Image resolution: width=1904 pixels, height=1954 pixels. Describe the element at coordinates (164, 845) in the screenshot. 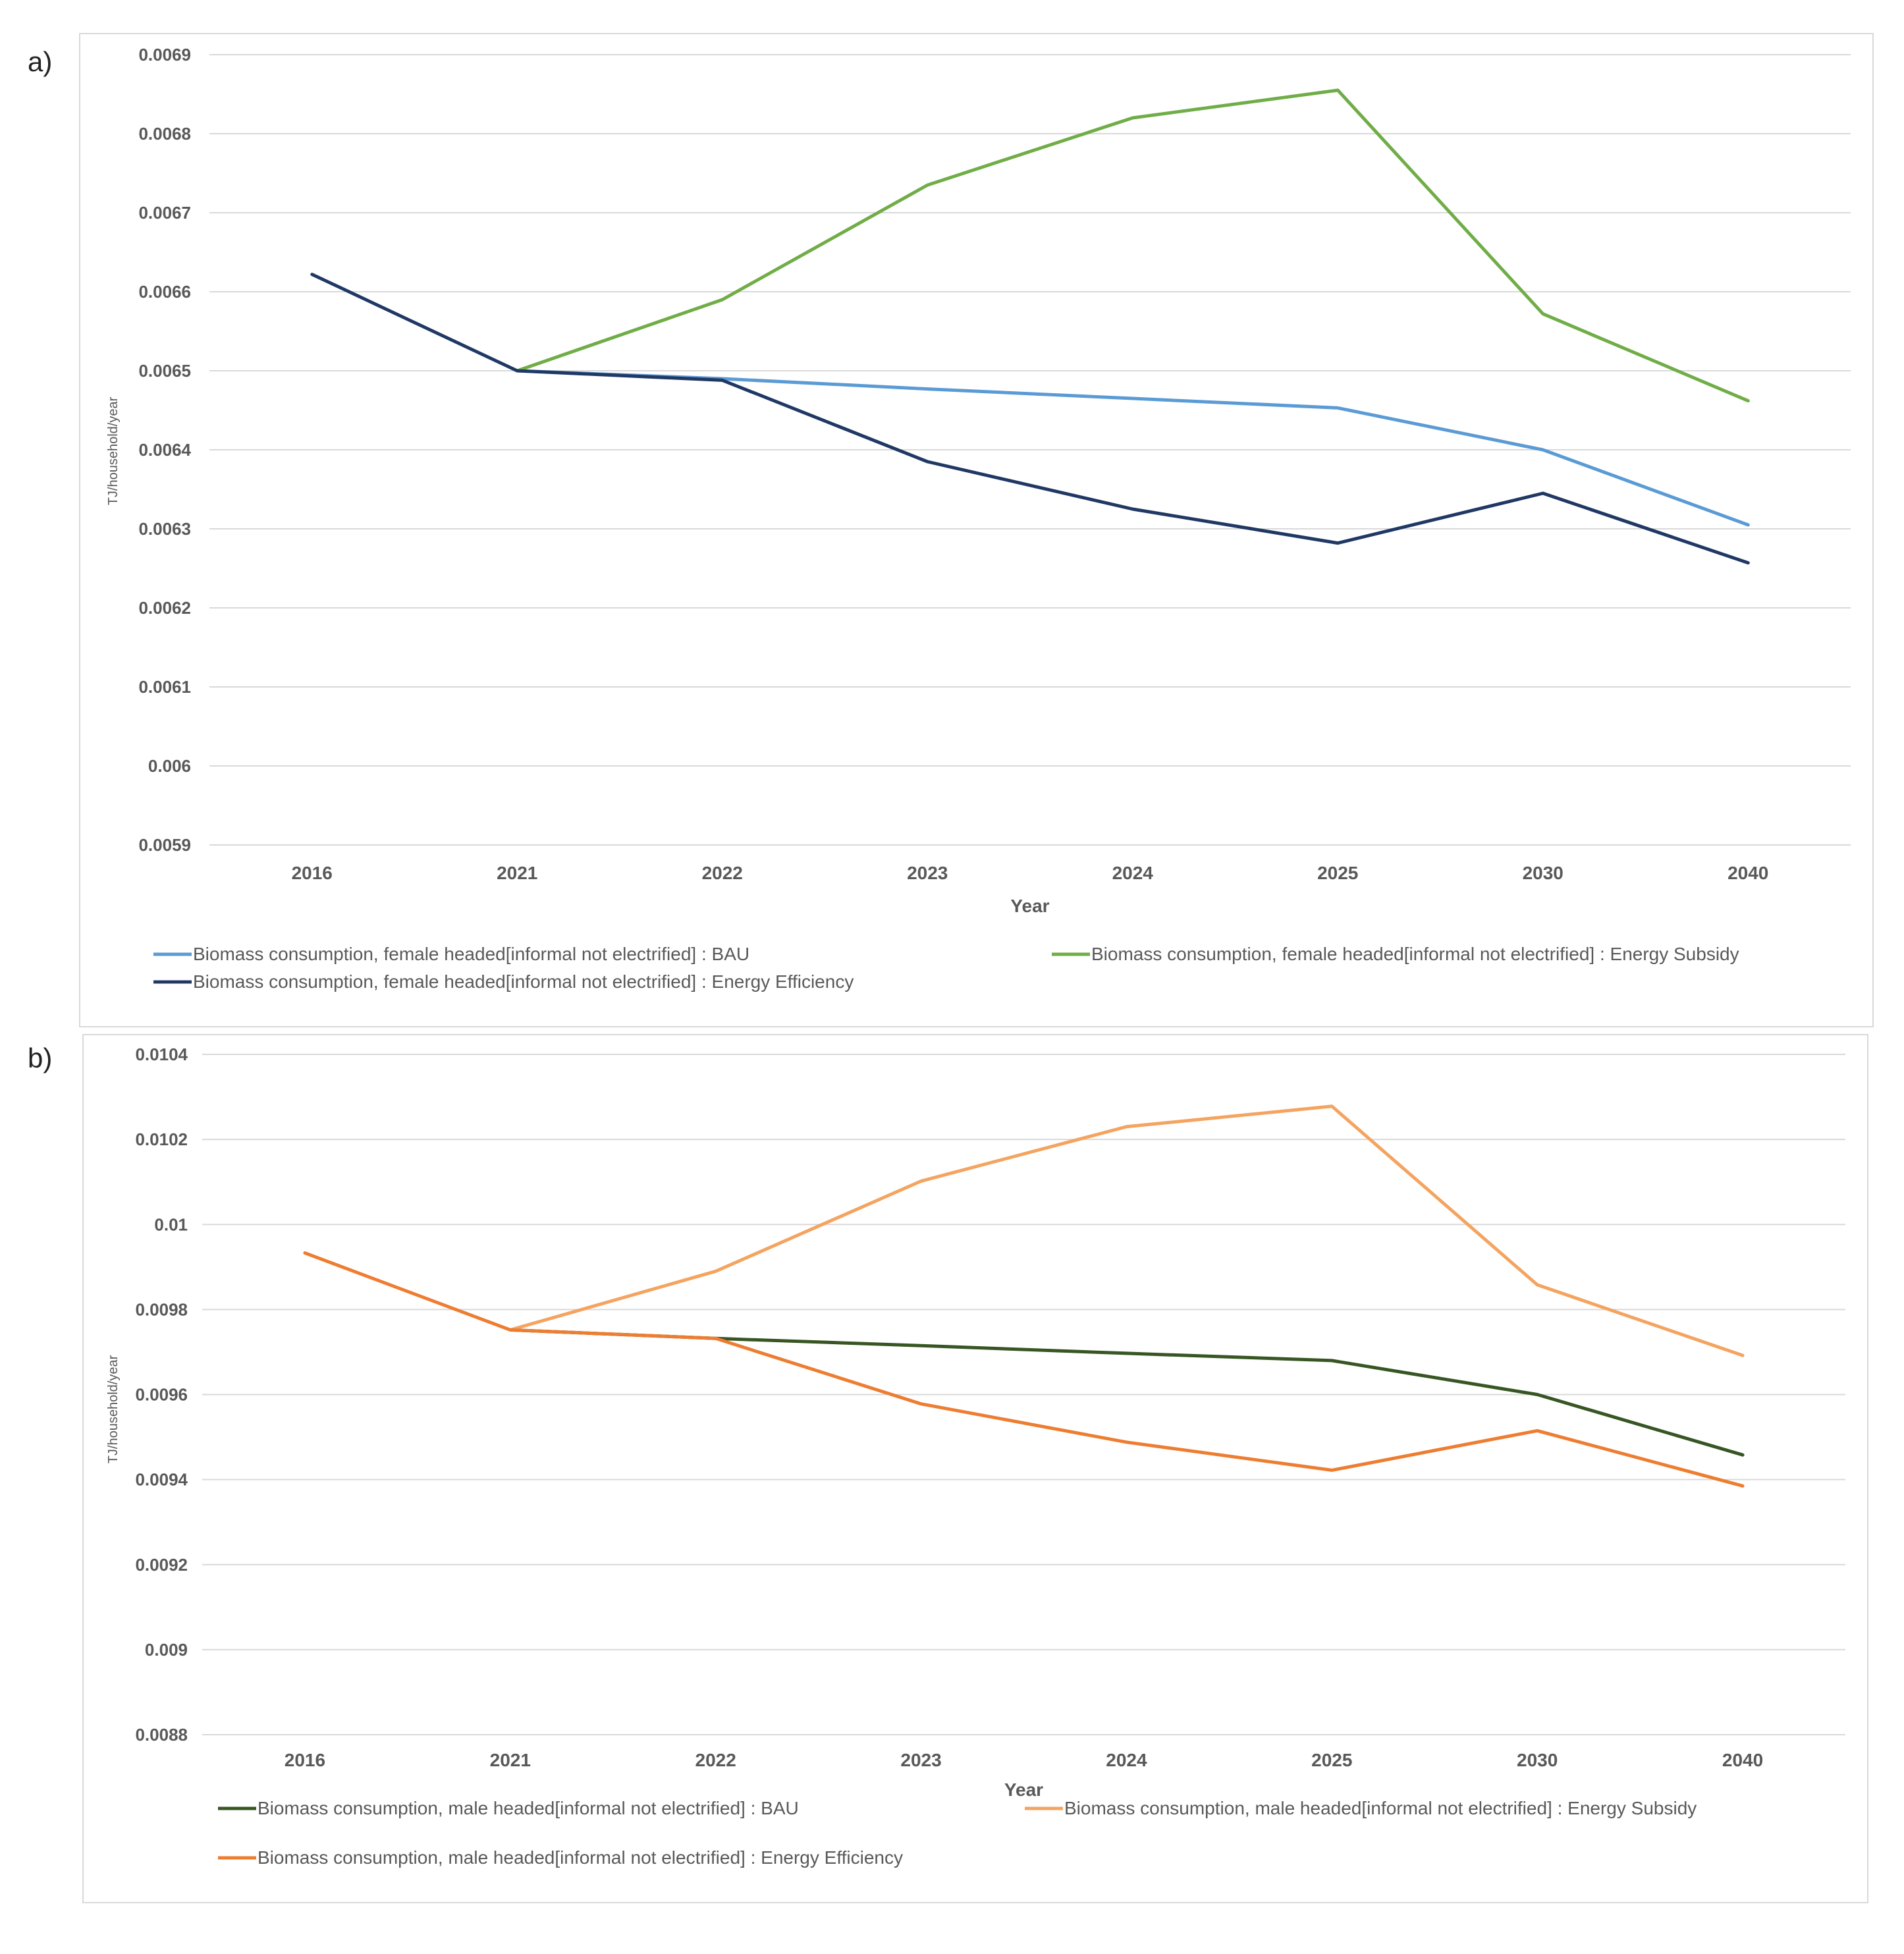

I see `y-tick-label: 0.0059` at that location.